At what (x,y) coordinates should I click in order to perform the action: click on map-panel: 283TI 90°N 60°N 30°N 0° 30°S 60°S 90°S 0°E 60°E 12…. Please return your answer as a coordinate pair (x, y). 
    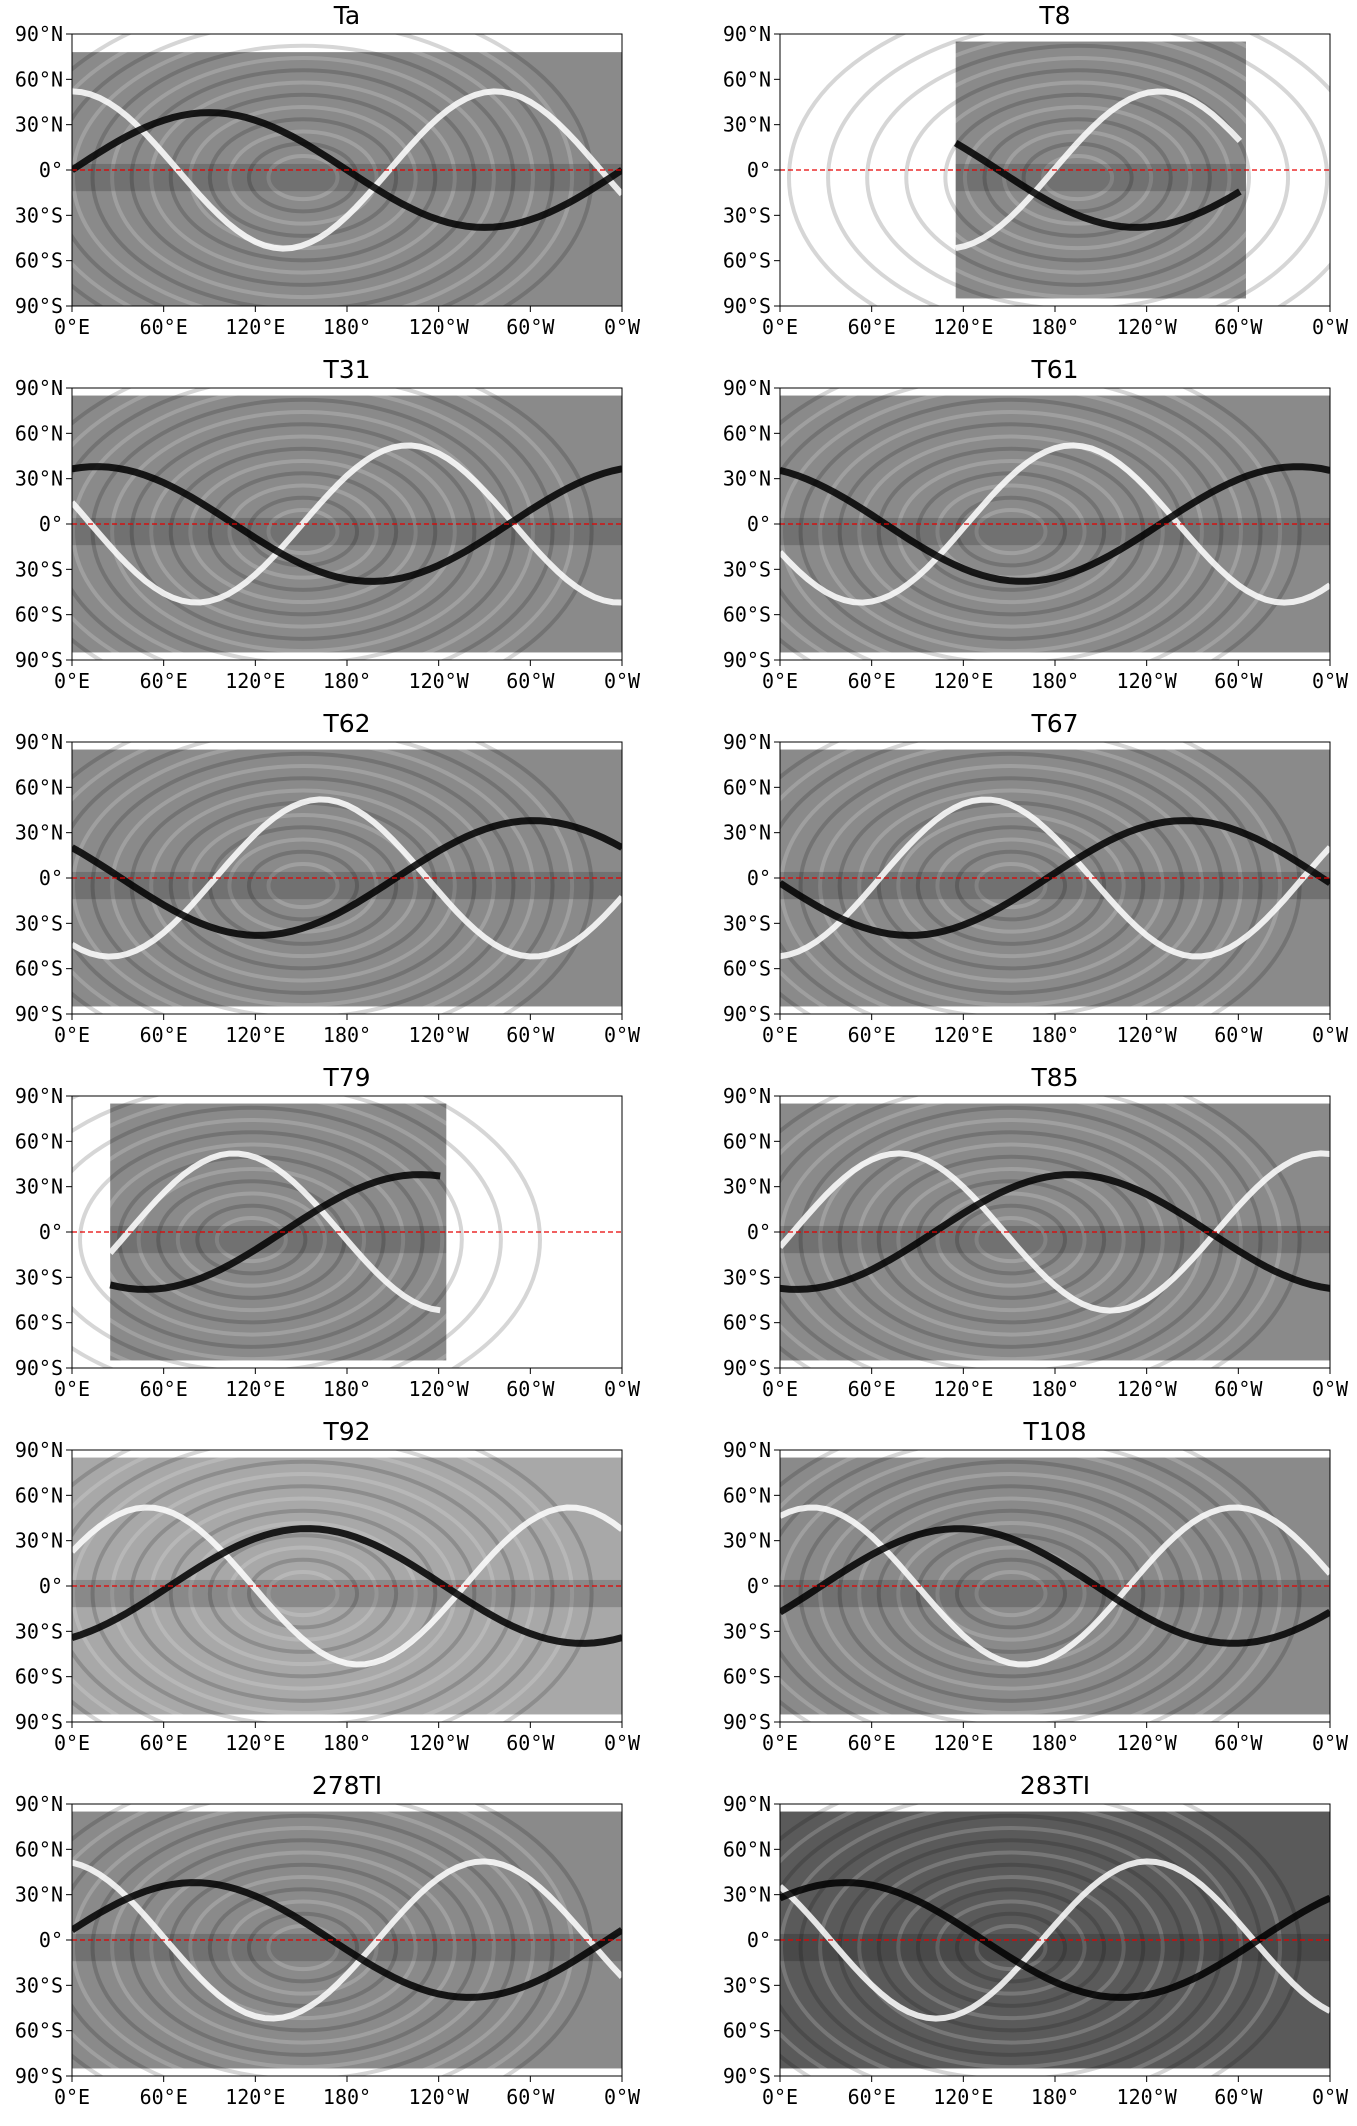
    Looking at the image, I should click on (1032, 1947).